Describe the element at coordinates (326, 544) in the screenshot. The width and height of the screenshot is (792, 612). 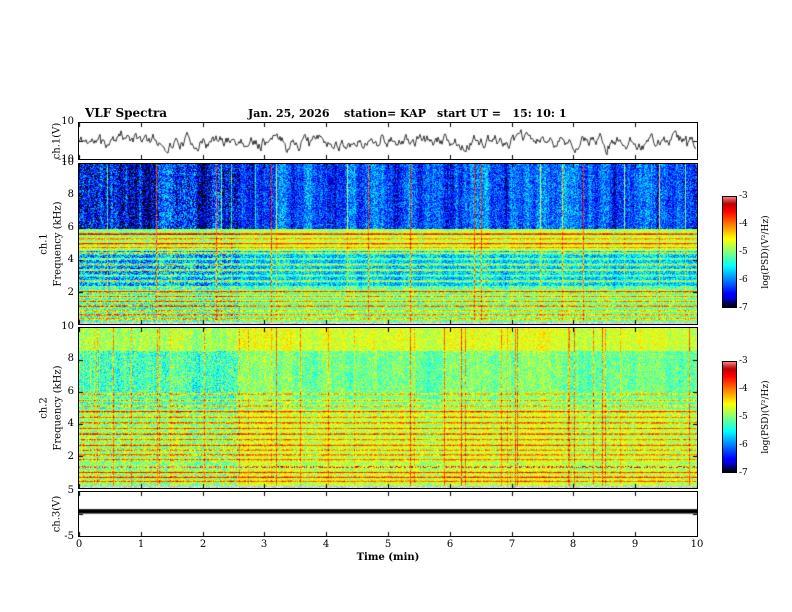
I see `x-tick-label: 4` at that location.